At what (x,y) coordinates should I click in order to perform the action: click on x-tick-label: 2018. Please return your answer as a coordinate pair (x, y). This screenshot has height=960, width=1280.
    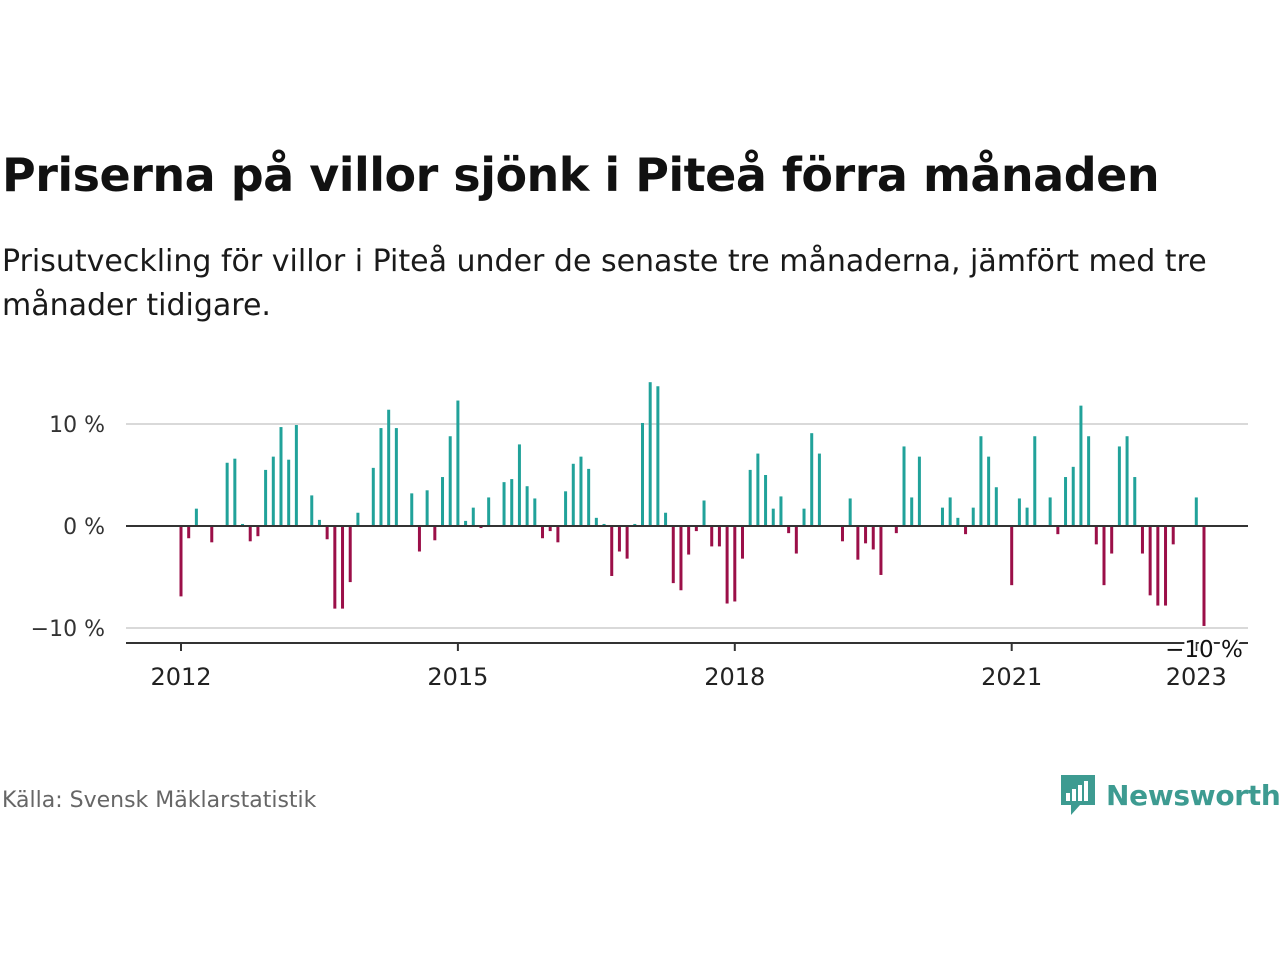
    Looking at the image, I should click on (734, 677).